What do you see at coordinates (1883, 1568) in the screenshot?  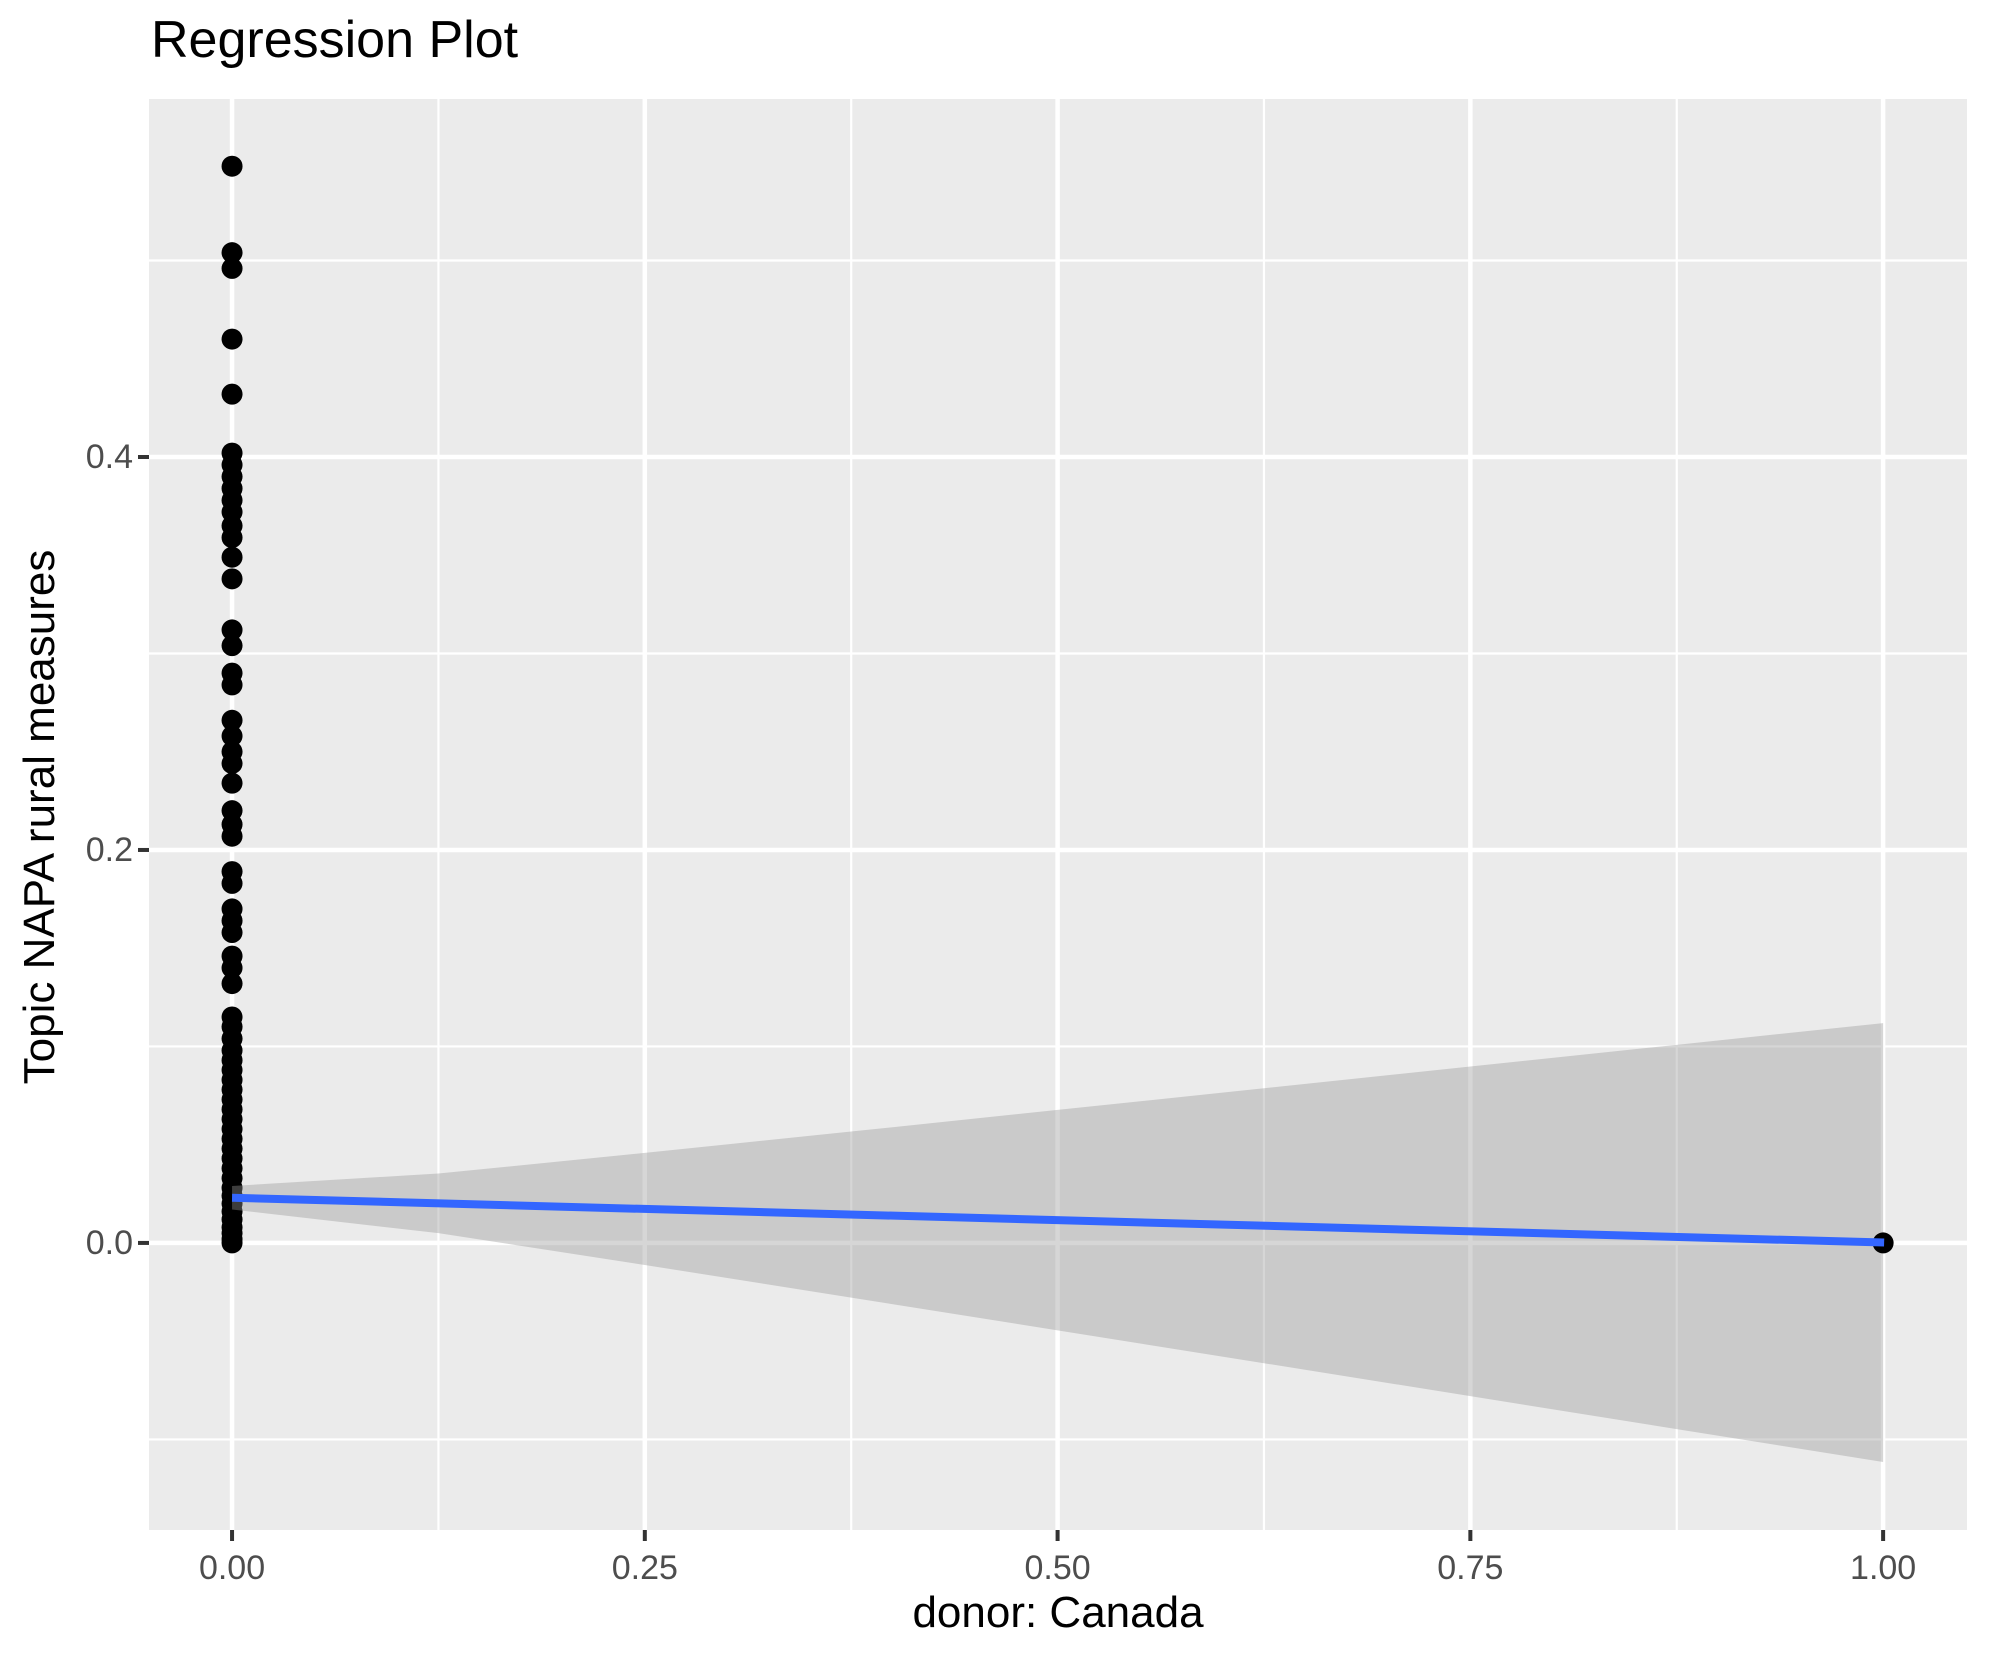 I see `x-tick-label: 1.00` at bounding box center [1883, 1568].